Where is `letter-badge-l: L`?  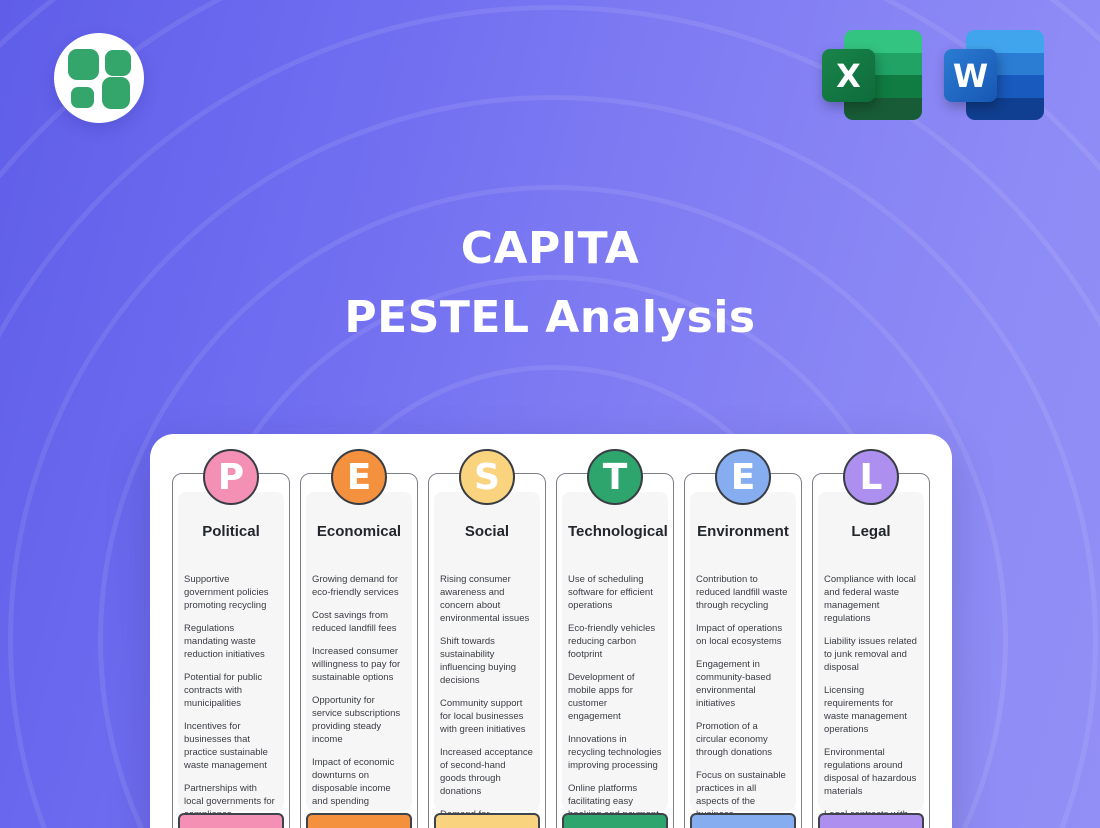 letter-badge-l: L is located at coordinates (871, 477).